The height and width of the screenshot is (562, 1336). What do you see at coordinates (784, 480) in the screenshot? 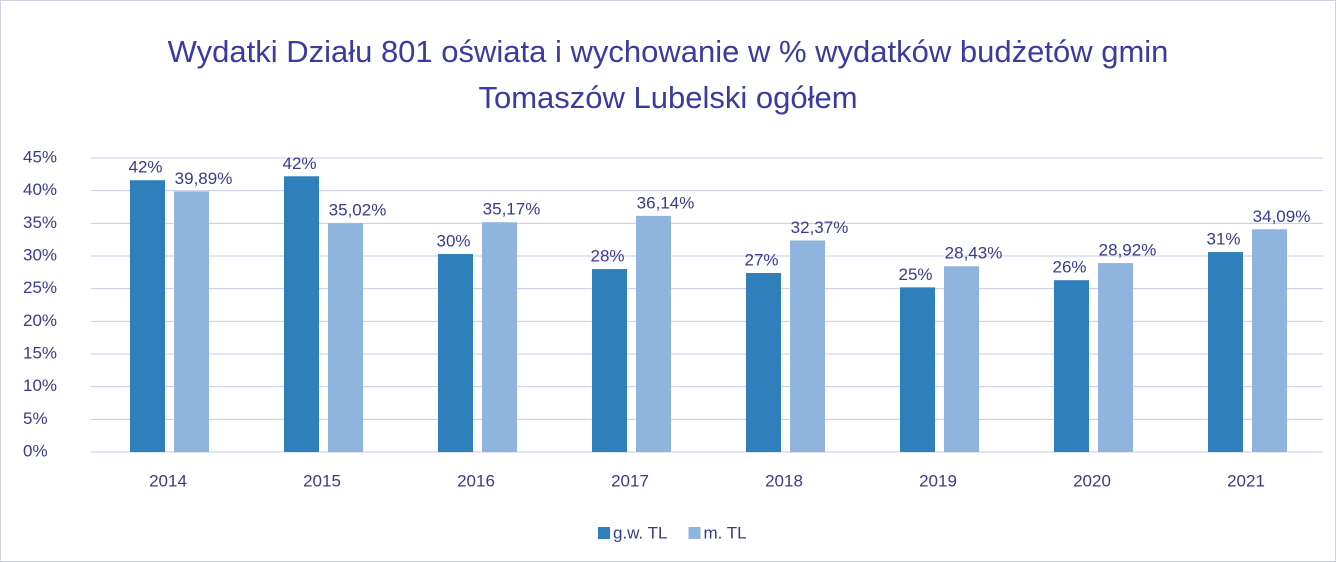
I see `x-tick-label: 2018` at bounding box center [784, 480].